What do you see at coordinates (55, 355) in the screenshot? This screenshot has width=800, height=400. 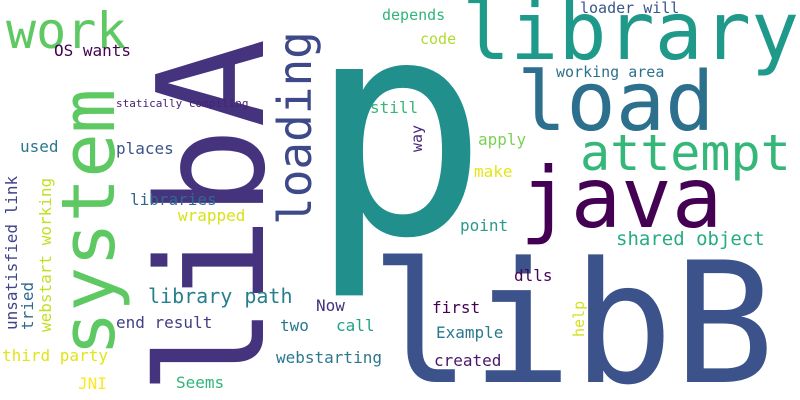 I see `word-third-party: third party` at bounding box center [55, 355].